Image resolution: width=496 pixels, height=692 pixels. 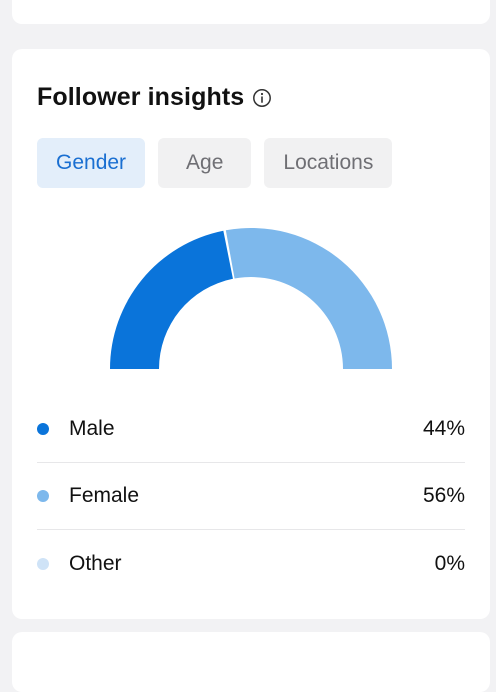 I want to click on gender-donut-svg, so click(x=251, y=298).